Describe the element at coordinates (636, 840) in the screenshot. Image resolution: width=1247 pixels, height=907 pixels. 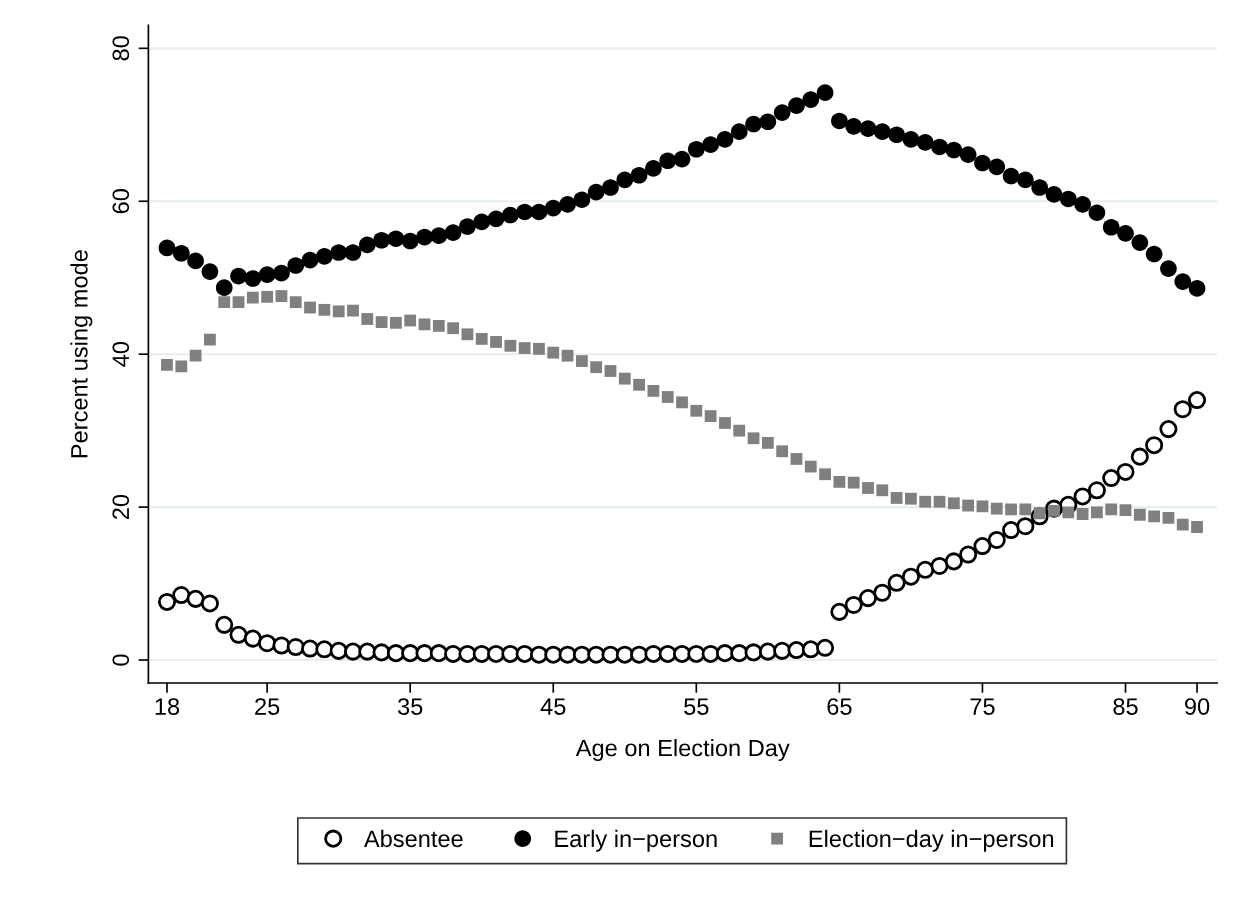
I see `legend-label: Early in−person` at that location.